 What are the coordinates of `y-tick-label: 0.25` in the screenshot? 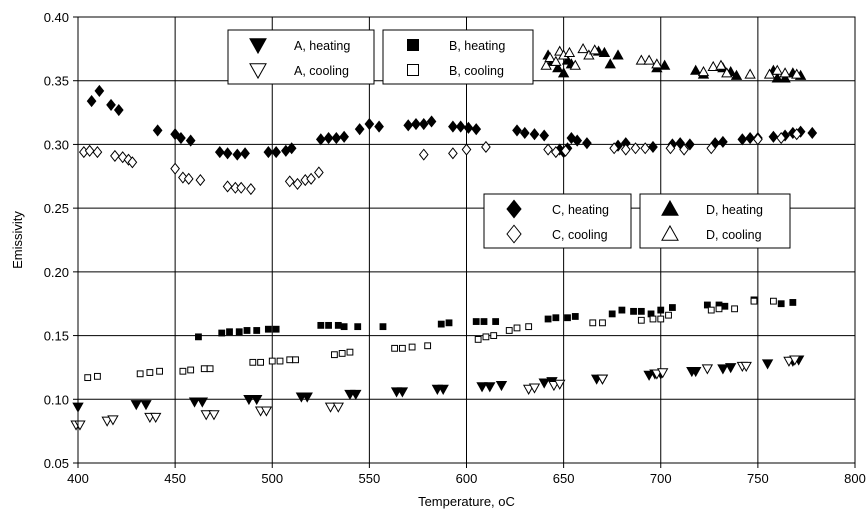 It's located at (56, 208).